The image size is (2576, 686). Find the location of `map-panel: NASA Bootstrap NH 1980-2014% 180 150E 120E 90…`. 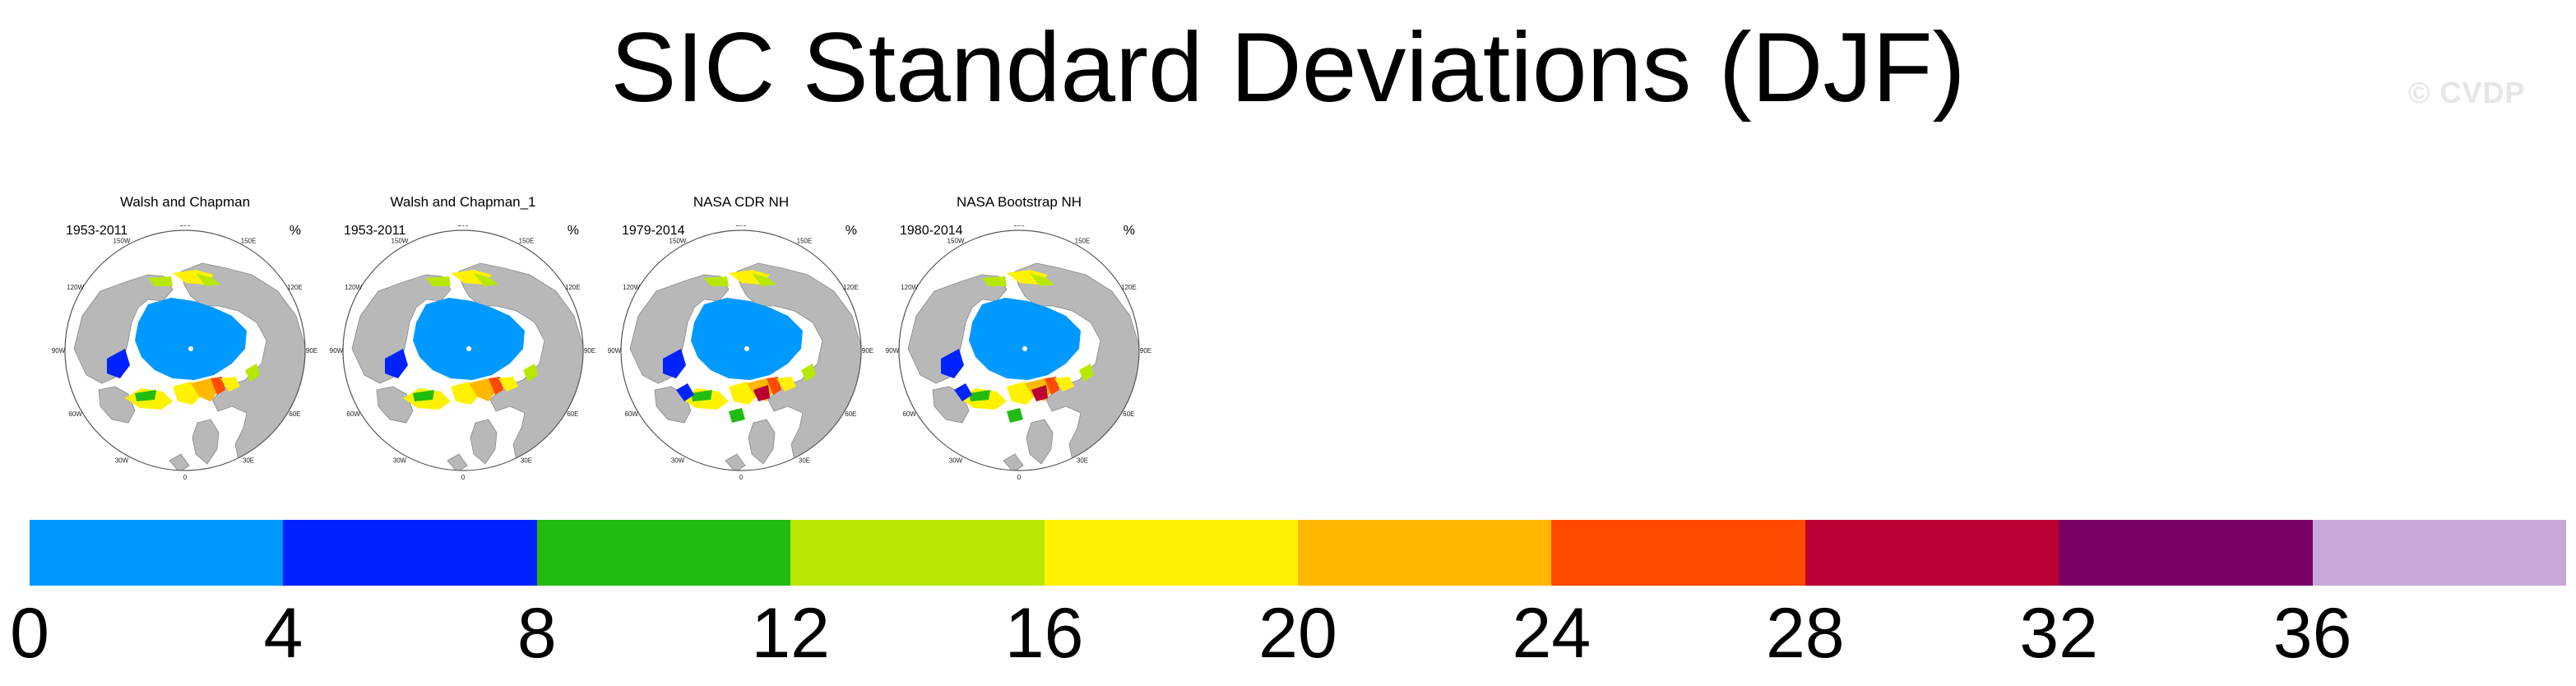

map-panel: NASA Bootstrap NH 1980-2014% 180 150E 120E 90… is located at coordinates (1019, 338).